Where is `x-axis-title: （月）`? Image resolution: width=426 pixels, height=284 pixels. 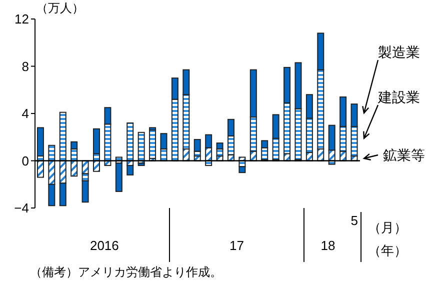
x-axis-title: （月） is located at coordinates (387, 228).